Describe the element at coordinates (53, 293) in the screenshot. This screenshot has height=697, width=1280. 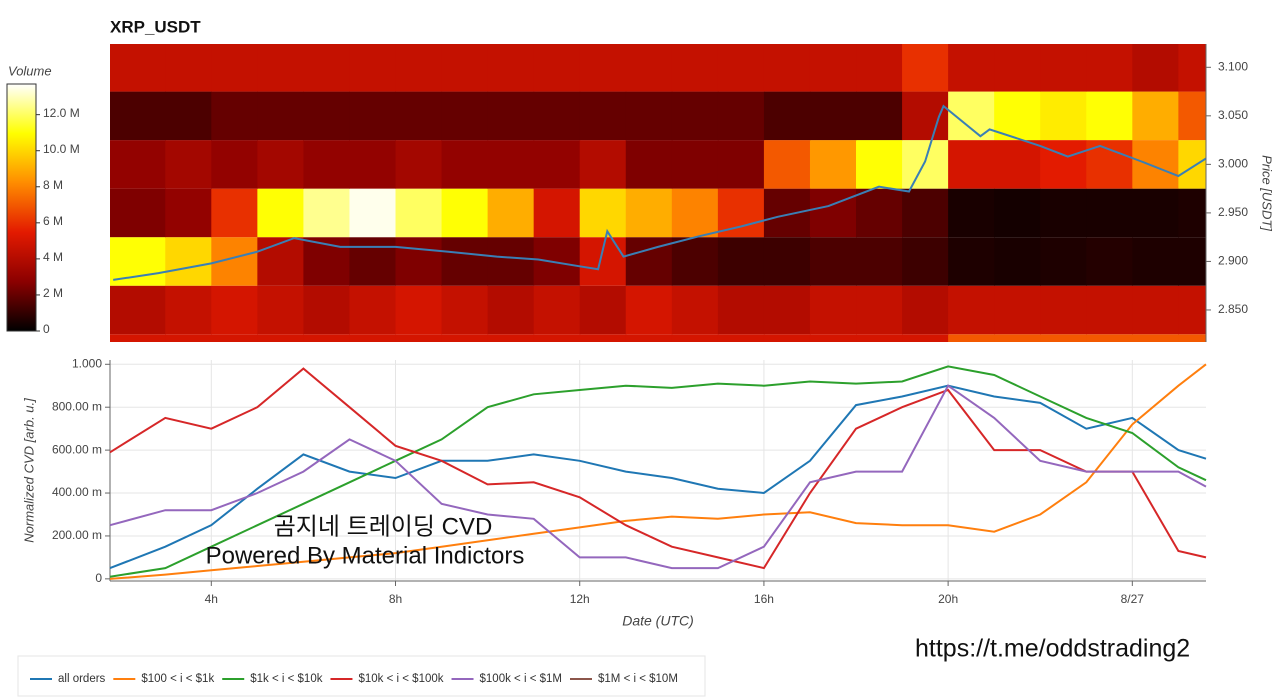
I see `colorbar-tick-label: 2 M` at that location.